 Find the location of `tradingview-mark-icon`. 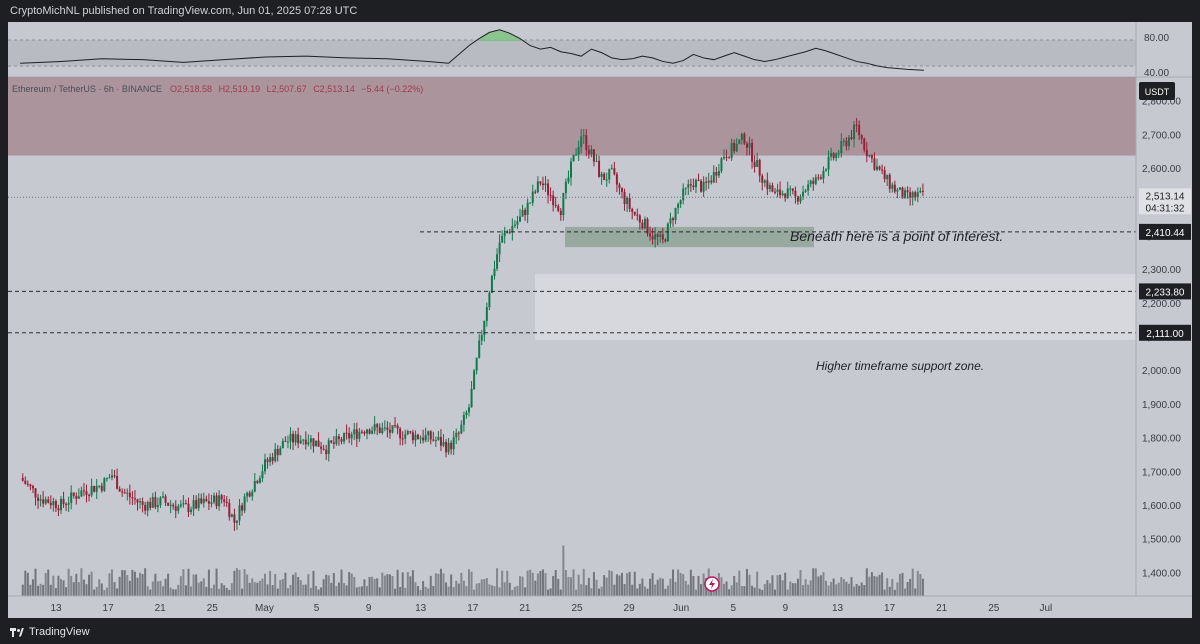

tradingview-mark-icon is located at coordinates (17, 632).